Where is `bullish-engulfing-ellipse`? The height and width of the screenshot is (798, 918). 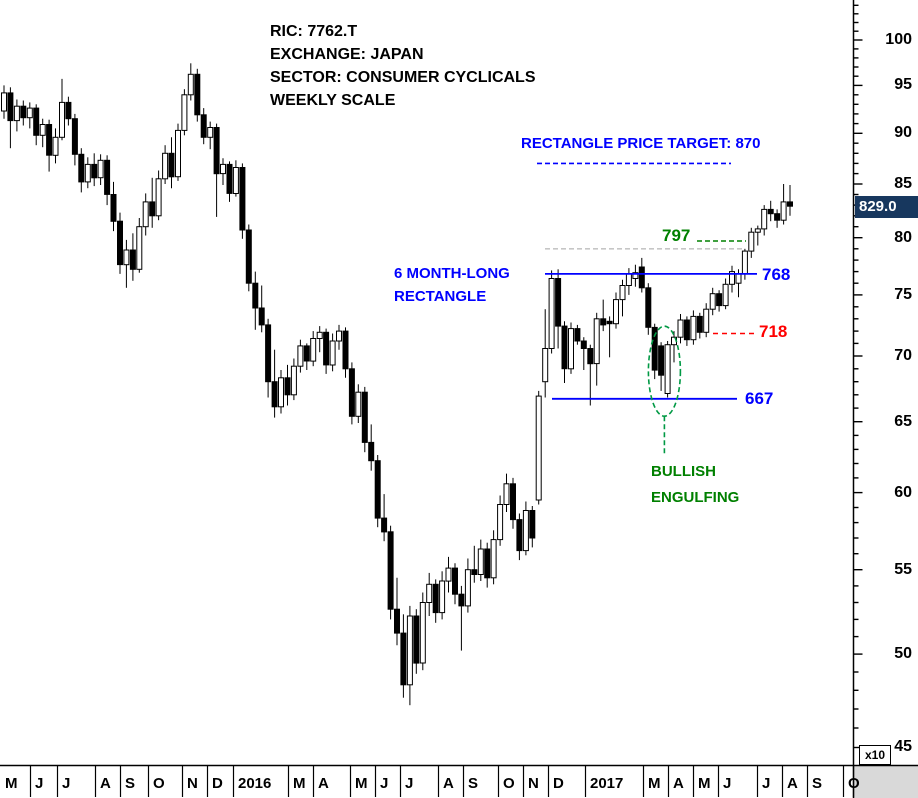 bullish-engulfing-ellipse is located at coordinates (664, 390).